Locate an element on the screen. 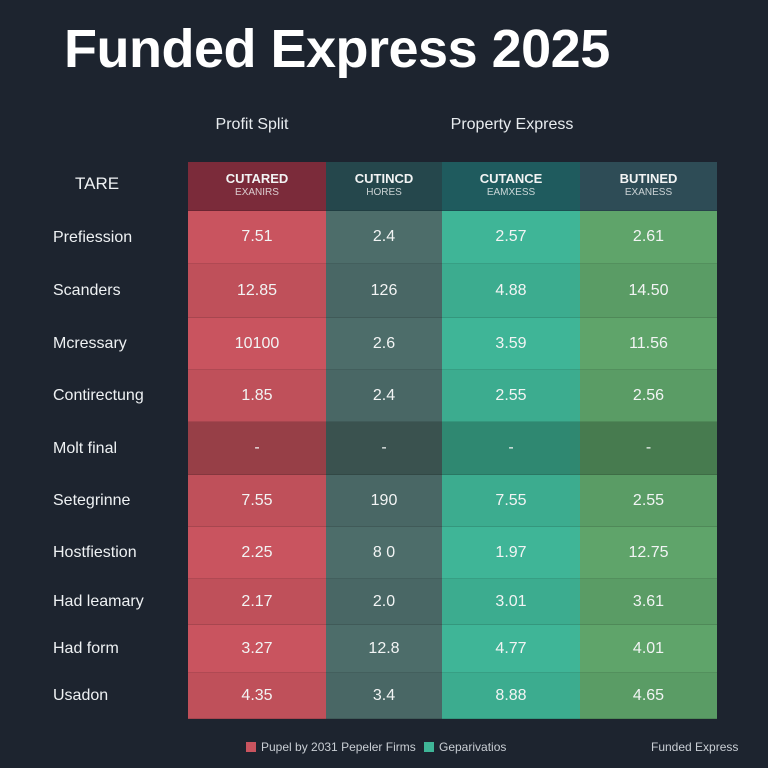  table-cell: 3.01 is located at coordinates (511, 602).